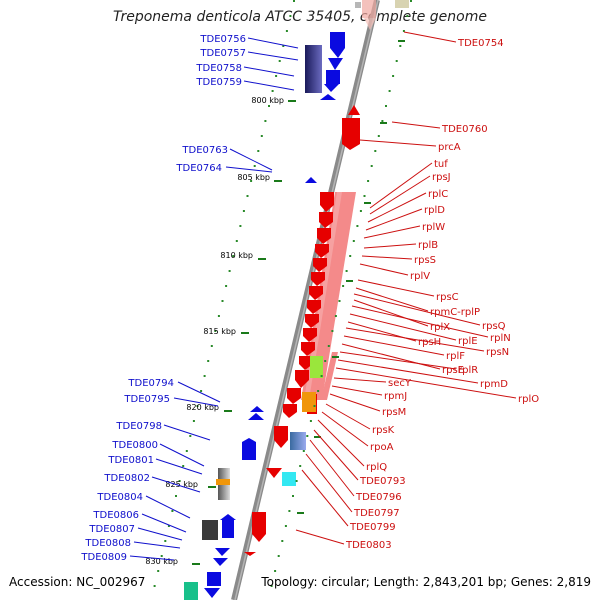 The image size is (600, 600). Describe the element at coordinates (253, 177) in the screenshot. I see `kbp-label: 805 kbp` at that location.